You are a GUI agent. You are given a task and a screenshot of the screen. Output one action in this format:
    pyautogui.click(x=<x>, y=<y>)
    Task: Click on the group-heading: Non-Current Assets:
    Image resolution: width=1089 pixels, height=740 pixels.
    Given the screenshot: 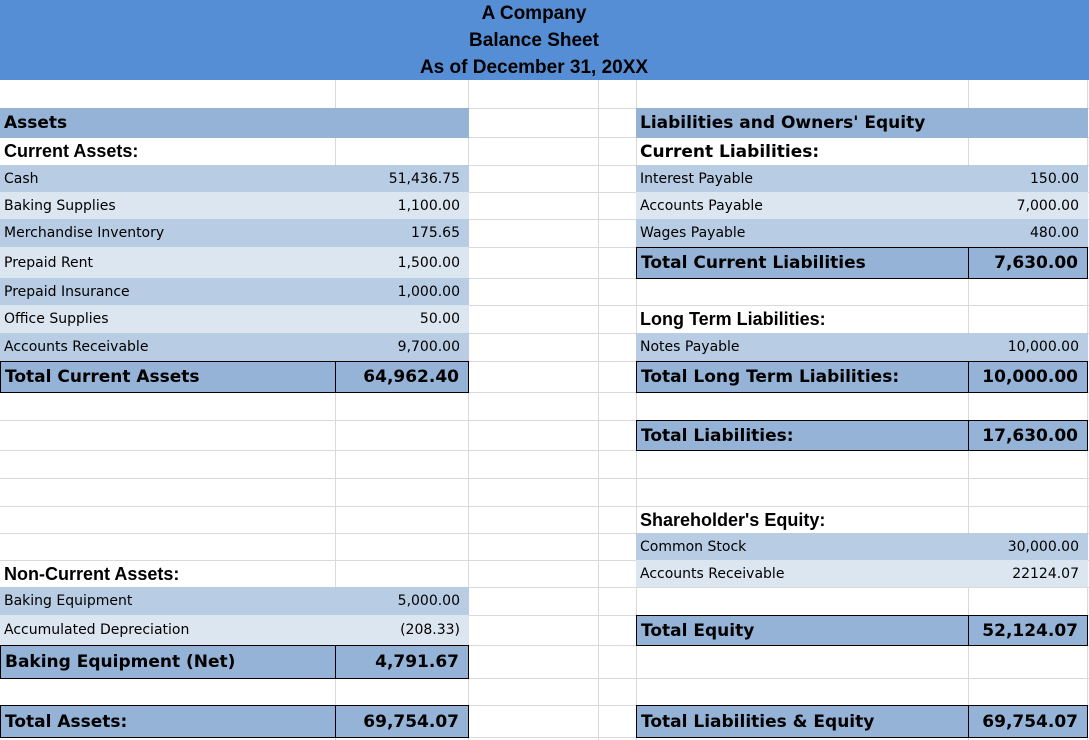 What is the action you would take?
    pyautogui.click(x=92, y=573)
    